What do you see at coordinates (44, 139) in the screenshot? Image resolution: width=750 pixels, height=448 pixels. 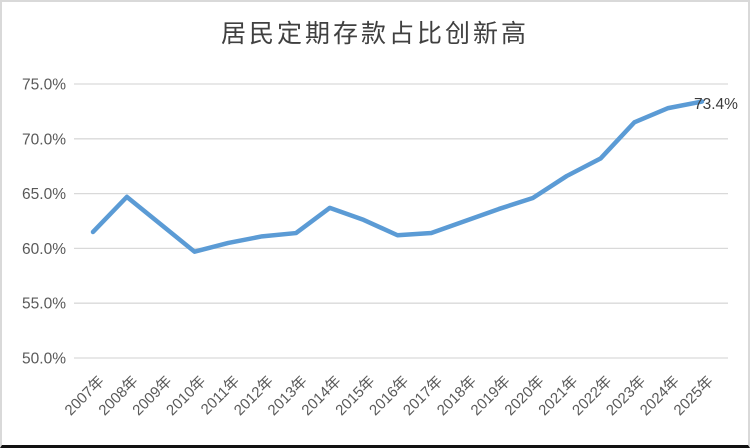 I see `y-axis-tick-label: 70.0%` at bounding box center [44, 139].